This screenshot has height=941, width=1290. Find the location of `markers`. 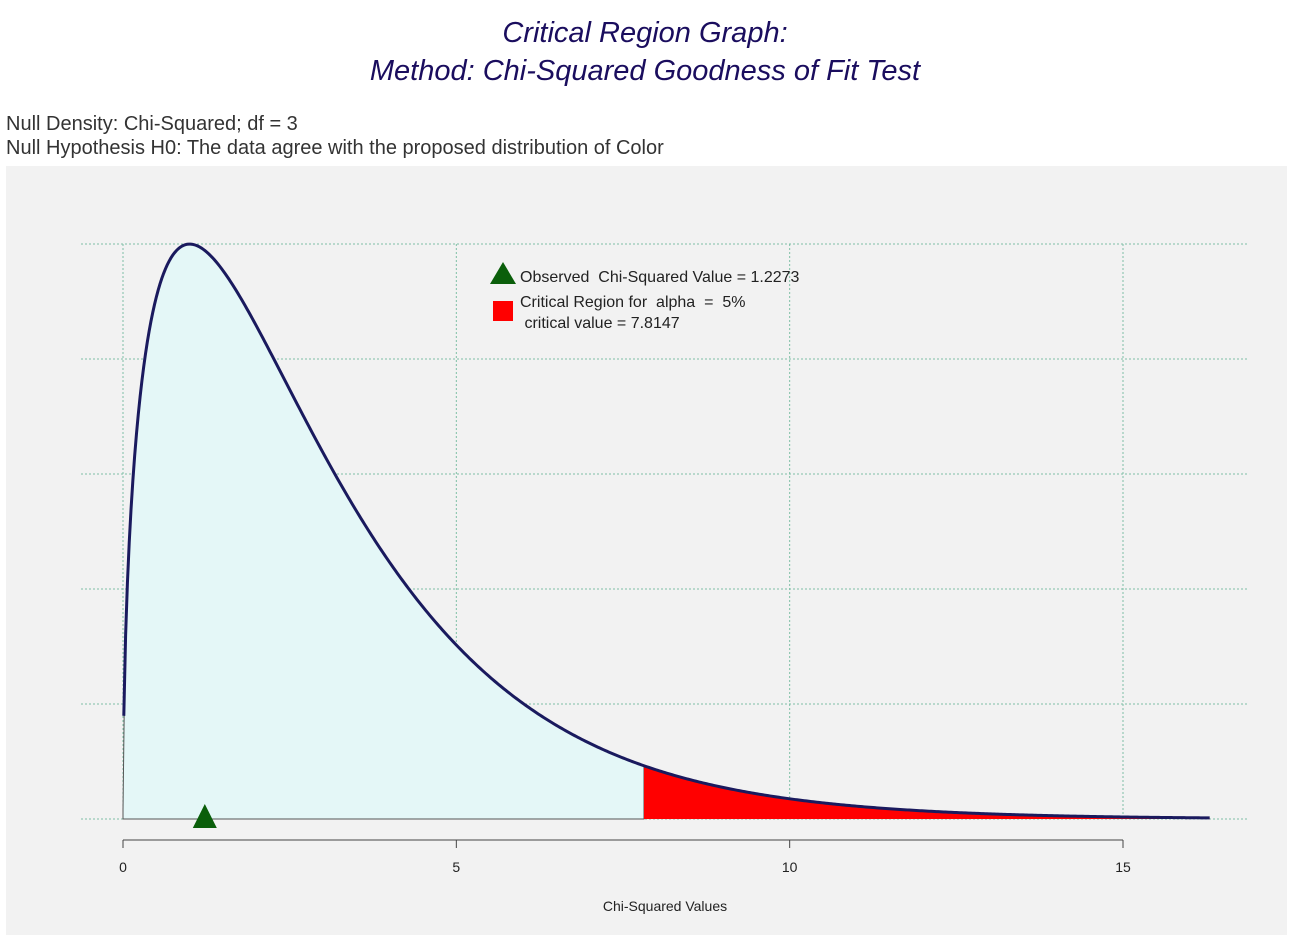

markers is located at coordinates (204, 816).